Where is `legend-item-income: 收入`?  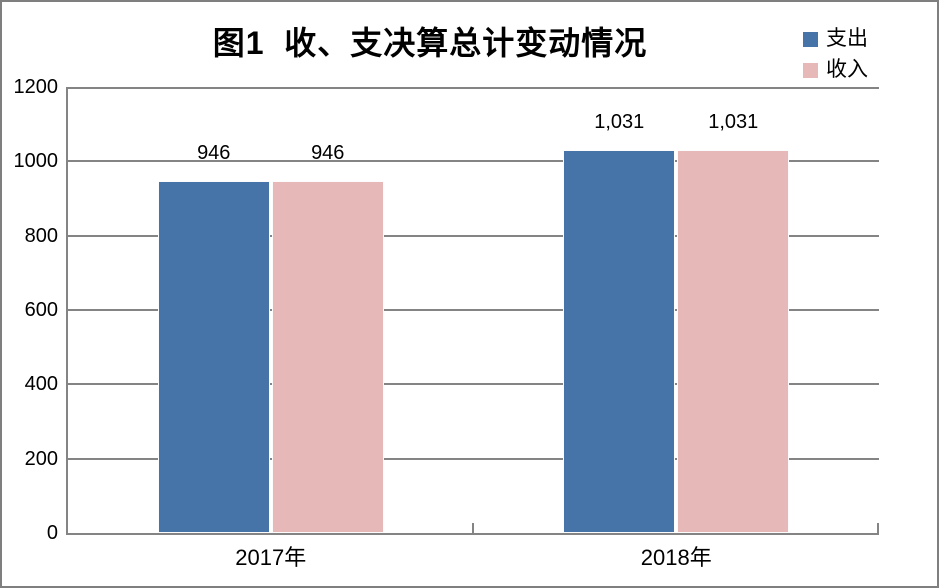
legend-item-income: 收入 is located at coordinates (835, 70).